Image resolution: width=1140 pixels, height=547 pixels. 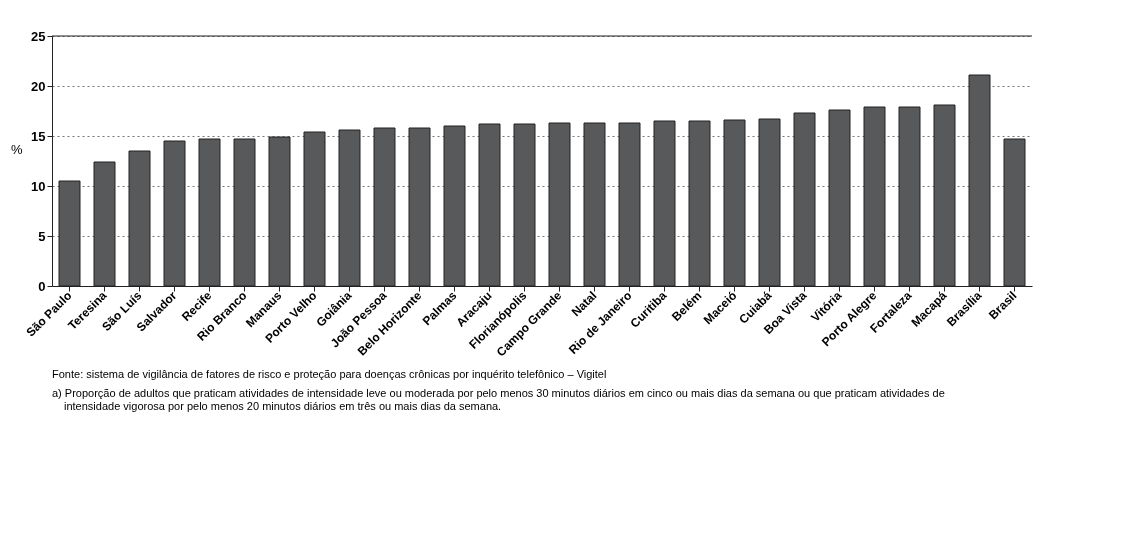 I want to click on y-tick-label: 20, so click(x=38, y=86).